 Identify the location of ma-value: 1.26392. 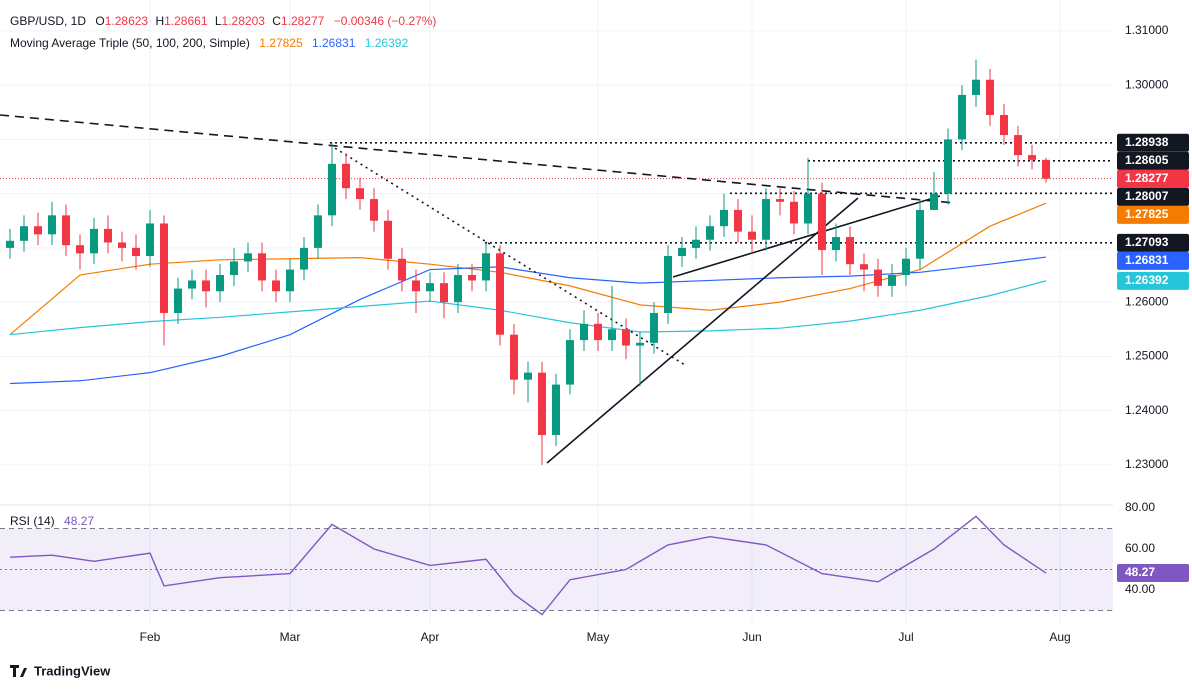
(387, 43).